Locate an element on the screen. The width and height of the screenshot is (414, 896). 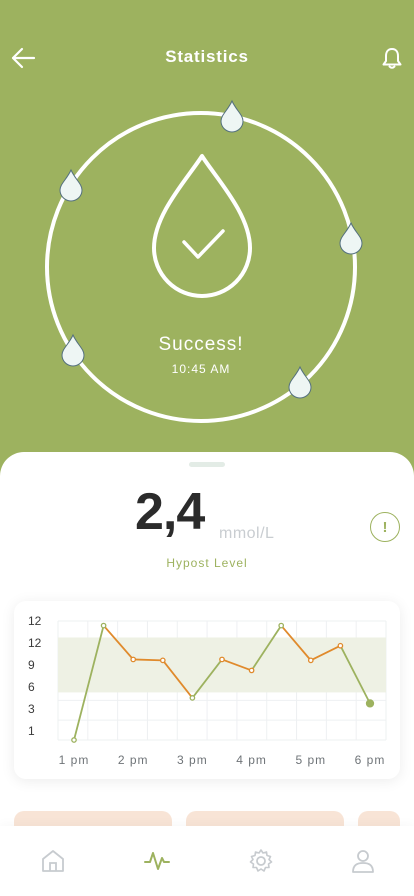
bell-icon is located at coordinates (392, 58).